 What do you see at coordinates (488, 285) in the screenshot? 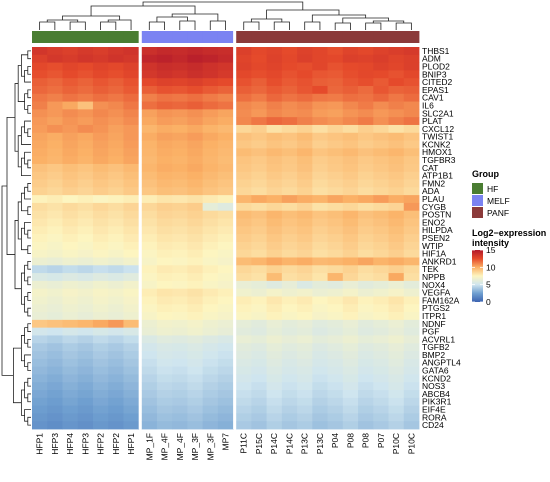
I see `color-tick-label: 5` at bounding box center [488, 285].